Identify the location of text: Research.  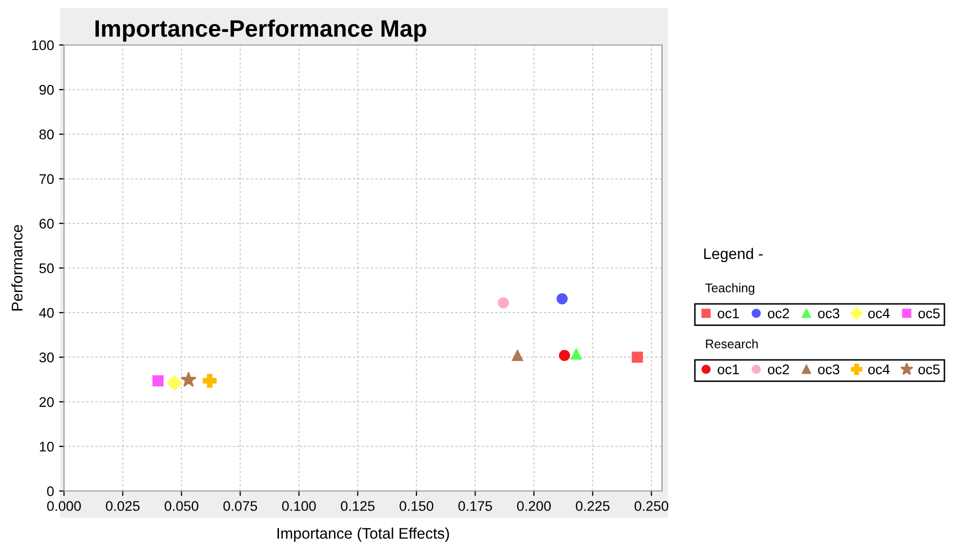
(732, 343).